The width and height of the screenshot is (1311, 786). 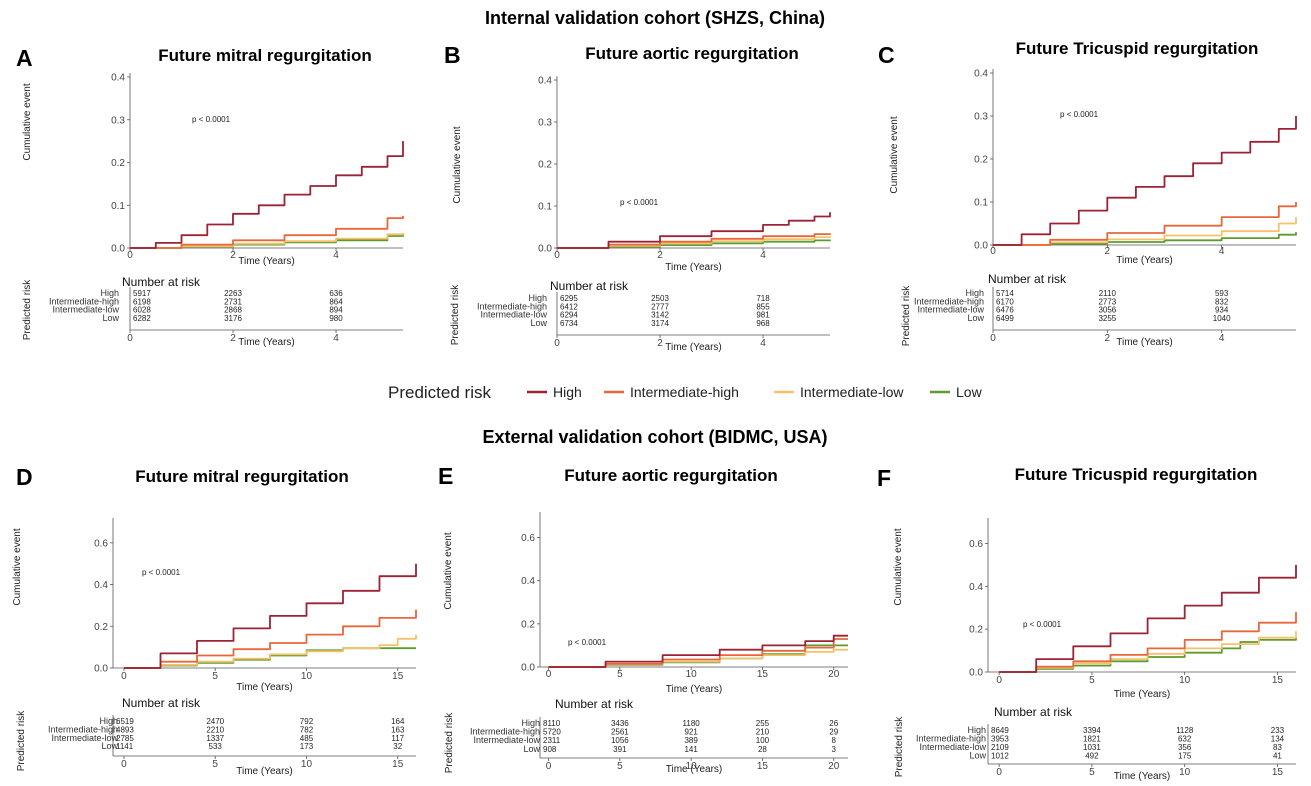 I want to click on risk-x-tick-label: 4, so click(x=1222, y=338).